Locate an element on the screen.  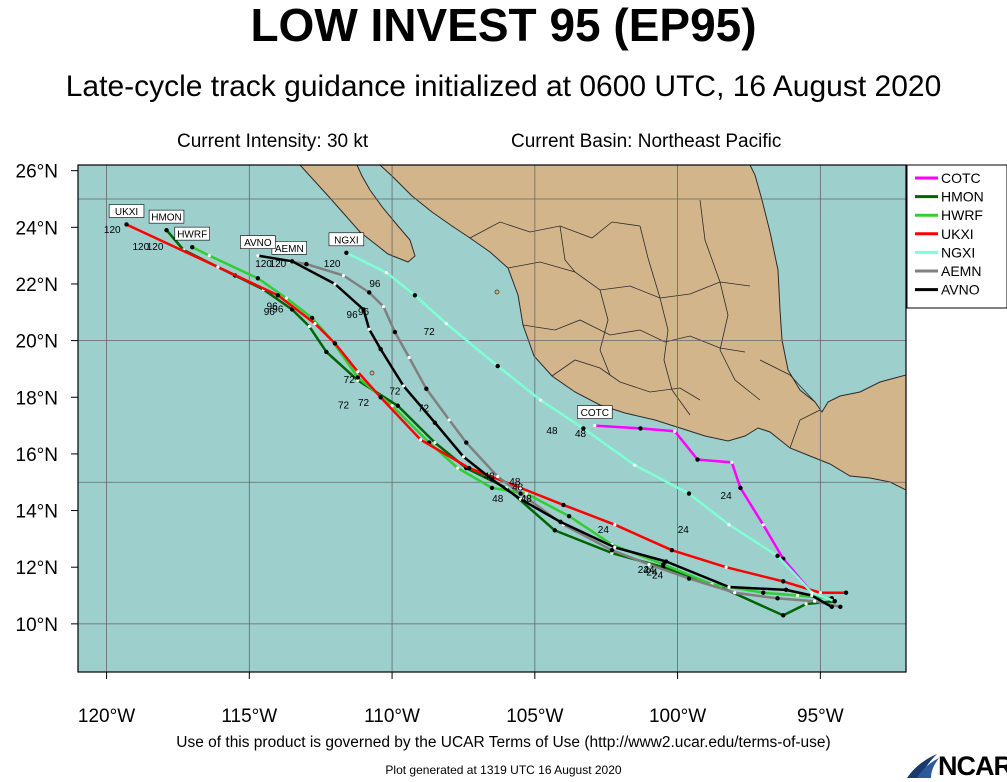
current-intensity: Current Intensity: 30 kt is located at coordinates (273, 141).